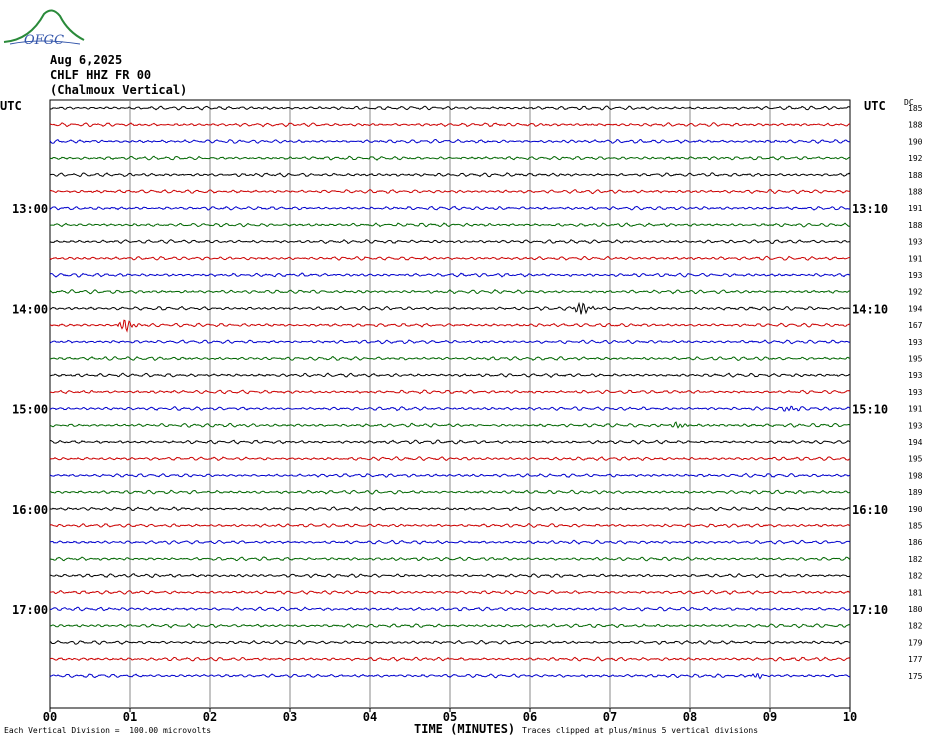 The image size is (930, 744). What do you see at coordinates (875, 106) in the screenshot?
I see `utc-right-label: UTC` at bounding box center [875, 106].